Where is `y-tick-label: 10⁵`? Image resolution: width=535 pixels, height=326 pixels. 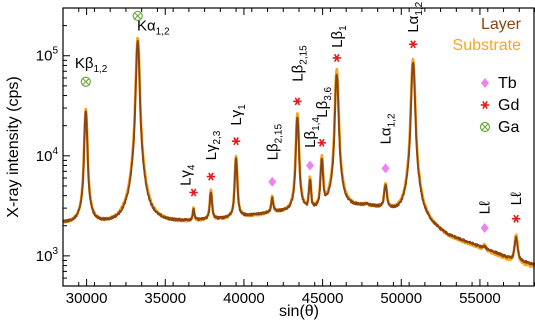 y-tick-label: 10⁵ is located at coordinates (47, 55).